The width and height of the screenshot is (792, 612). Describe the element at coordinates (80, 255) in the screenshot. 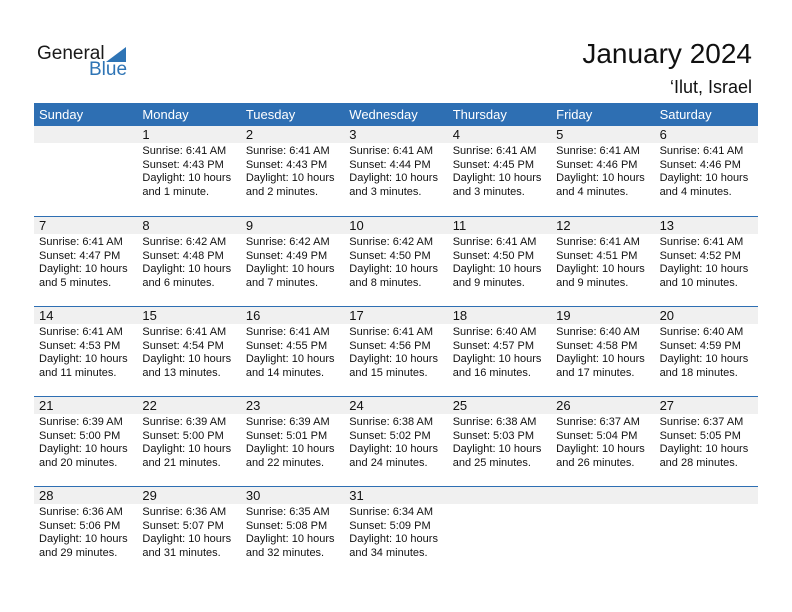

I see `sunset-text: Sunset: 4:47 PM` at that location.